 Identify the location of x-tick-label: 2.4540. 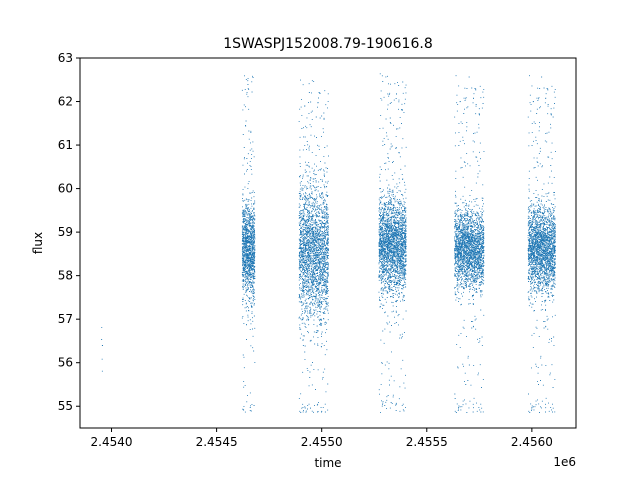
(112, 442).